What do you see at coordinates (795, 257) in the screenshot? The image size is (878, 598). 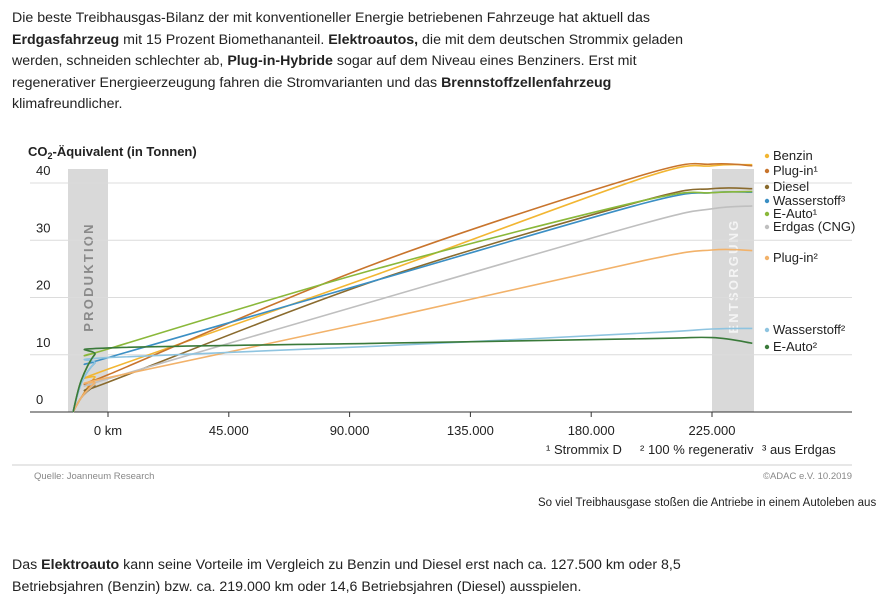 I see `legend-label: Plug-in²` at bounding box center [795, 257].